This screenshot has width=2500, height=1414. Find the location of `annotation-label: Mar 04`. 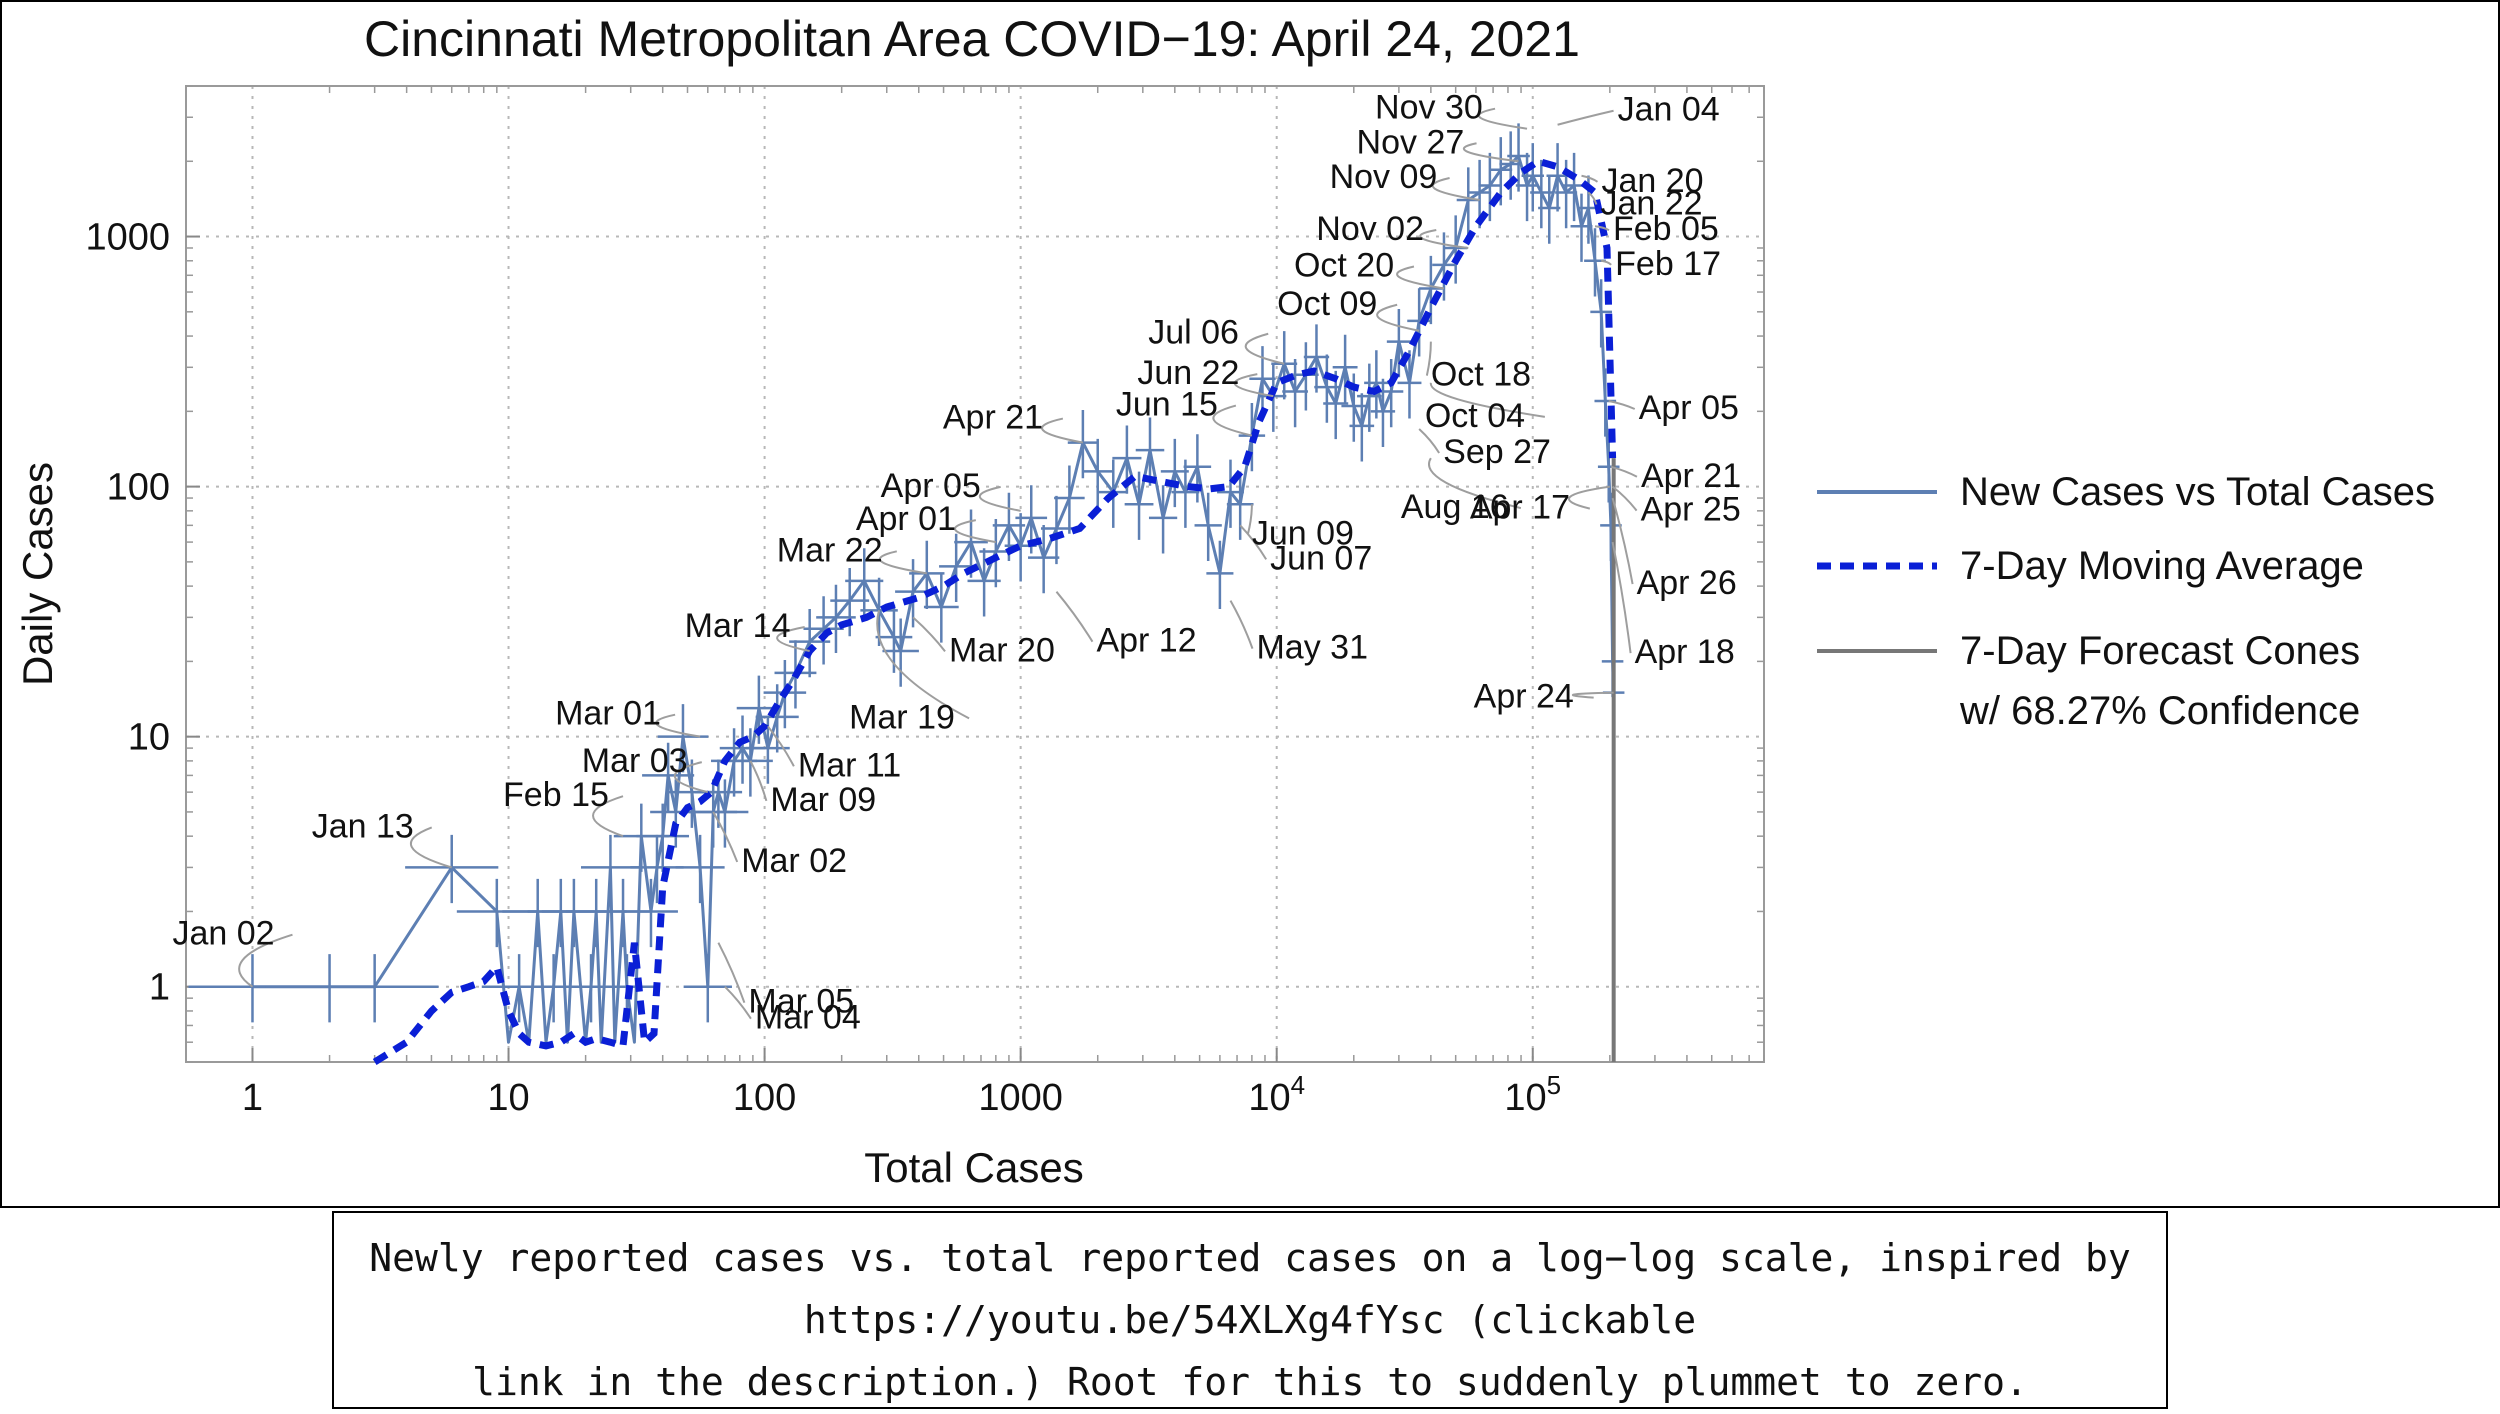

annotation-label: Mar 04 is located at coordinates (808, 1018).